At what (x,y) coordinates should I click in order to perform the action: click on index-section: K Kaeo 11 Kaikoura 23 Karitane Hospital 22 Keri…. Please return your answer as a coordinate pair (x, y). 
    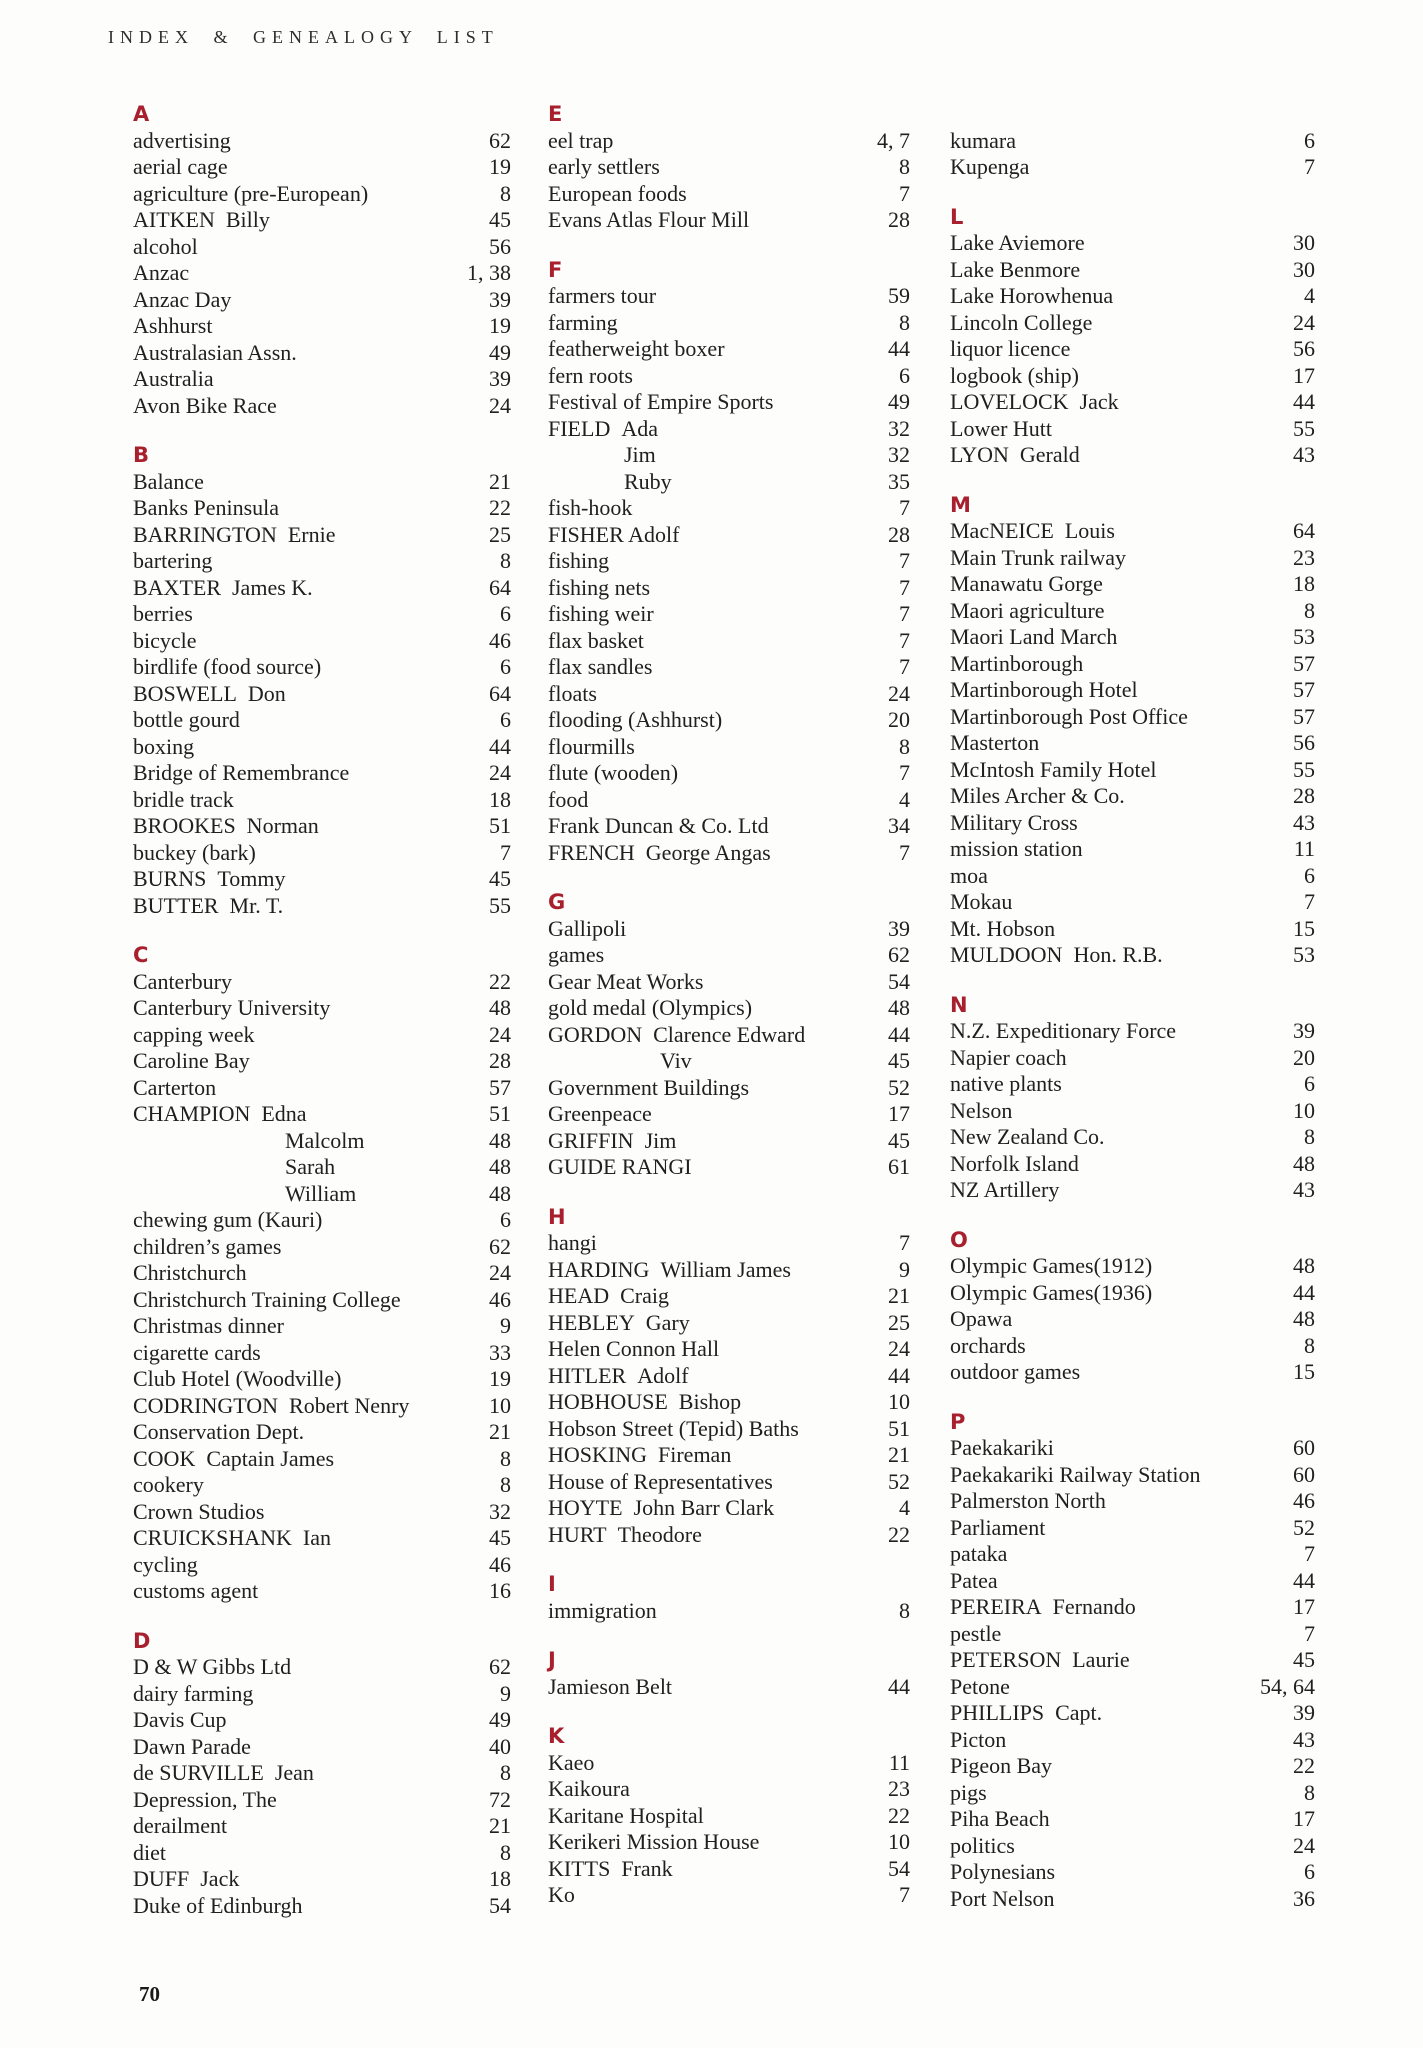
    Looking at the image, I should click on (729, 1816).